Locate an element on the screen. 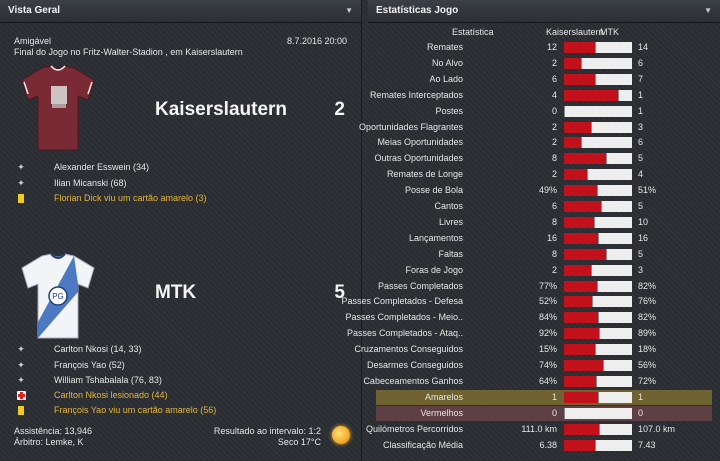 Image resolution: width=720 pixels, height=461 pixels. away-event-yellow-card: François Yao viu um cartão amarelo (56) is located at coordinates (115, 410).